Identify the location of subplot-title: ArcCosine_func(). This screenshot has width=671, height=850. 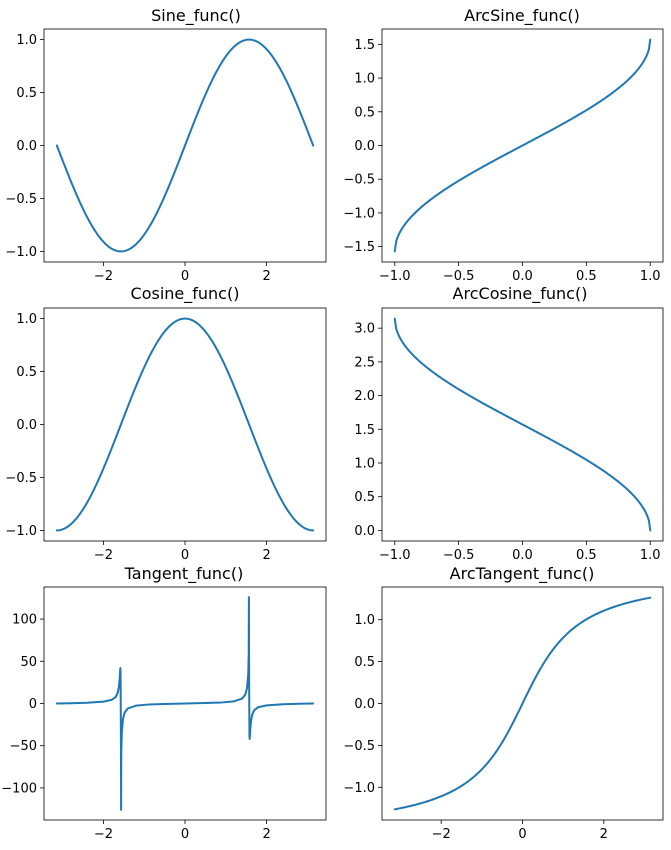
(520, 294).